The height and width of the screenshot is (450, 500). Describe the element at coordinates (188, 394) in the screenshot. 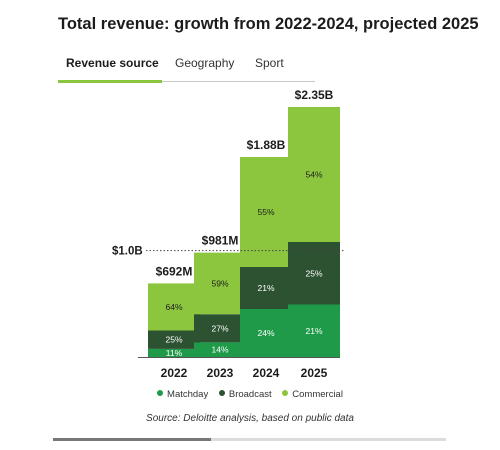

I see `legend-label-matchday: Matchday` at that location.